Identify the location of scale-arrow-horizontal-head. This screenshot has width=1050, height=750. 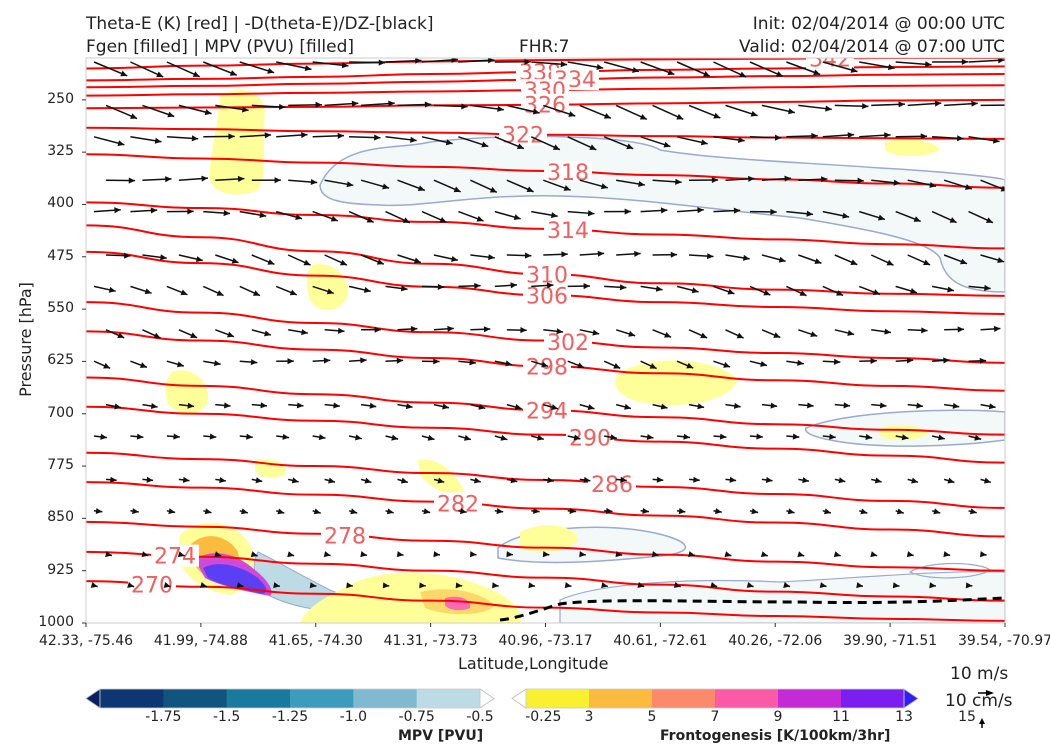
(990, 693).